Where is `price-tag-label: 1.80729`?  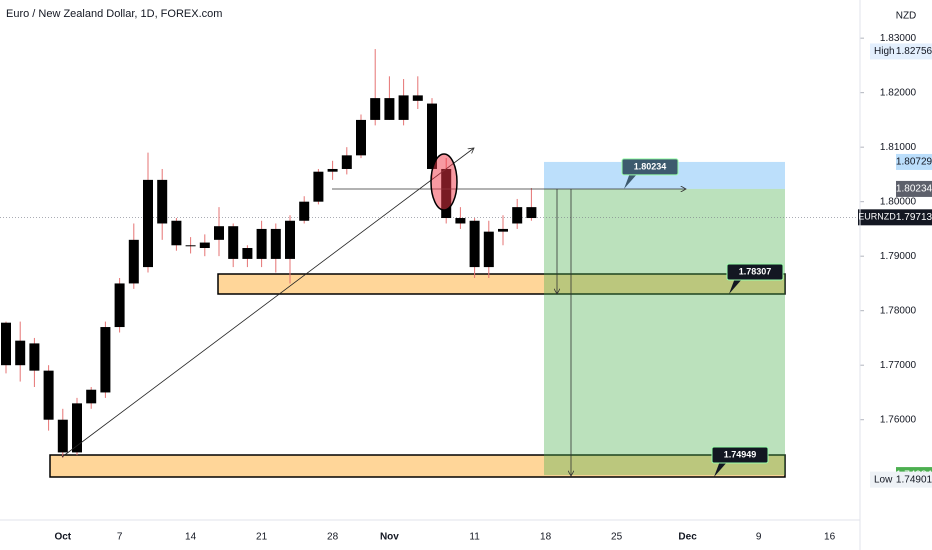
price-tag-label: 1.80729 is located at coordinates (914, 162).